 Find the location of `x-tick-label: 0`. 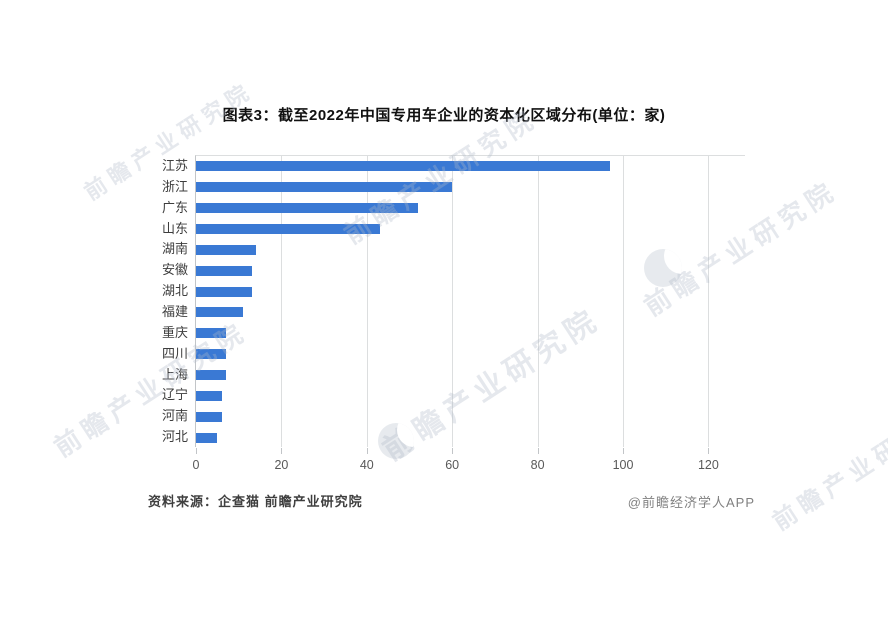

x-tick-label: 0 is located at coordinates (196, 465).